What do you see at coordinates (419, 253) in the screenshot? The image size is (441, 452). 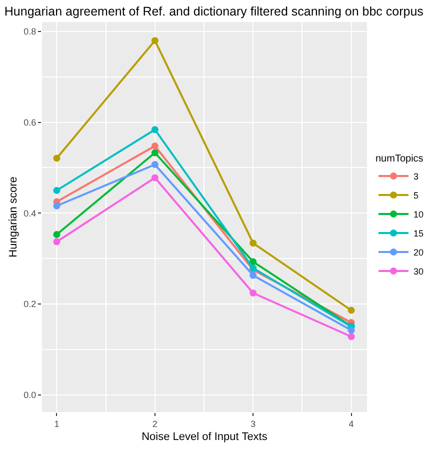 I see `legend-label: 20` at bounding box center [419, 253].